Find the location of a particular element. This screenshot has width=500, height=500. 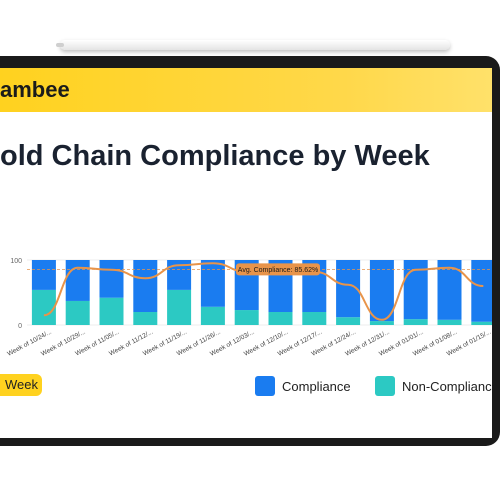

y-tick-label: 100 is located at coordinates (16, 261).